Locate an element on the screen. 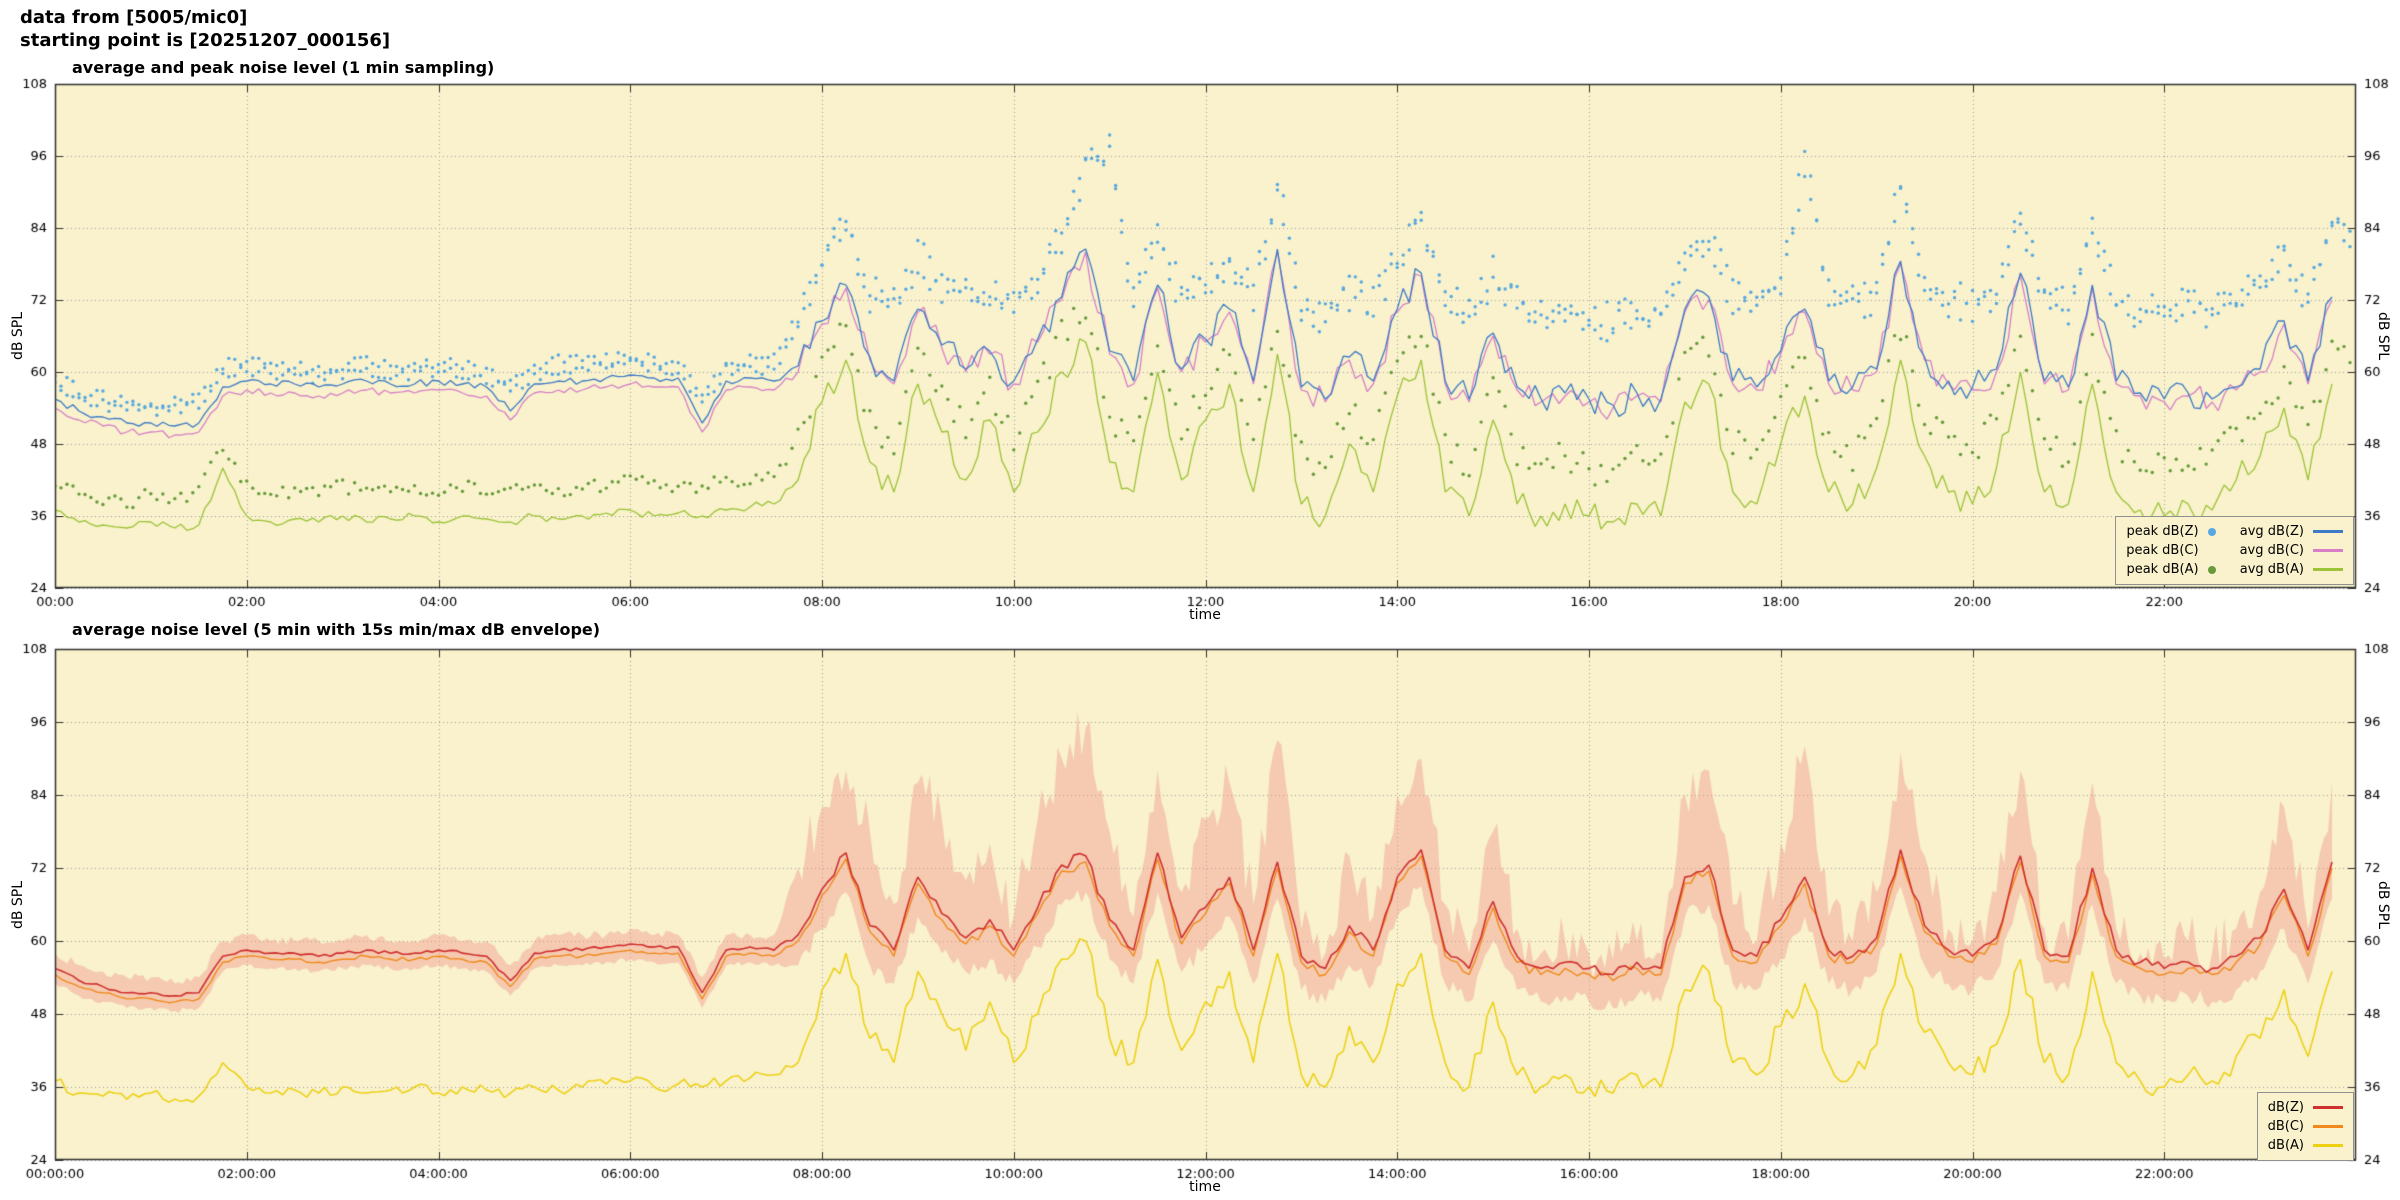  plot2-ylabel-left: dB SPL is located at coordinates (18, 905).